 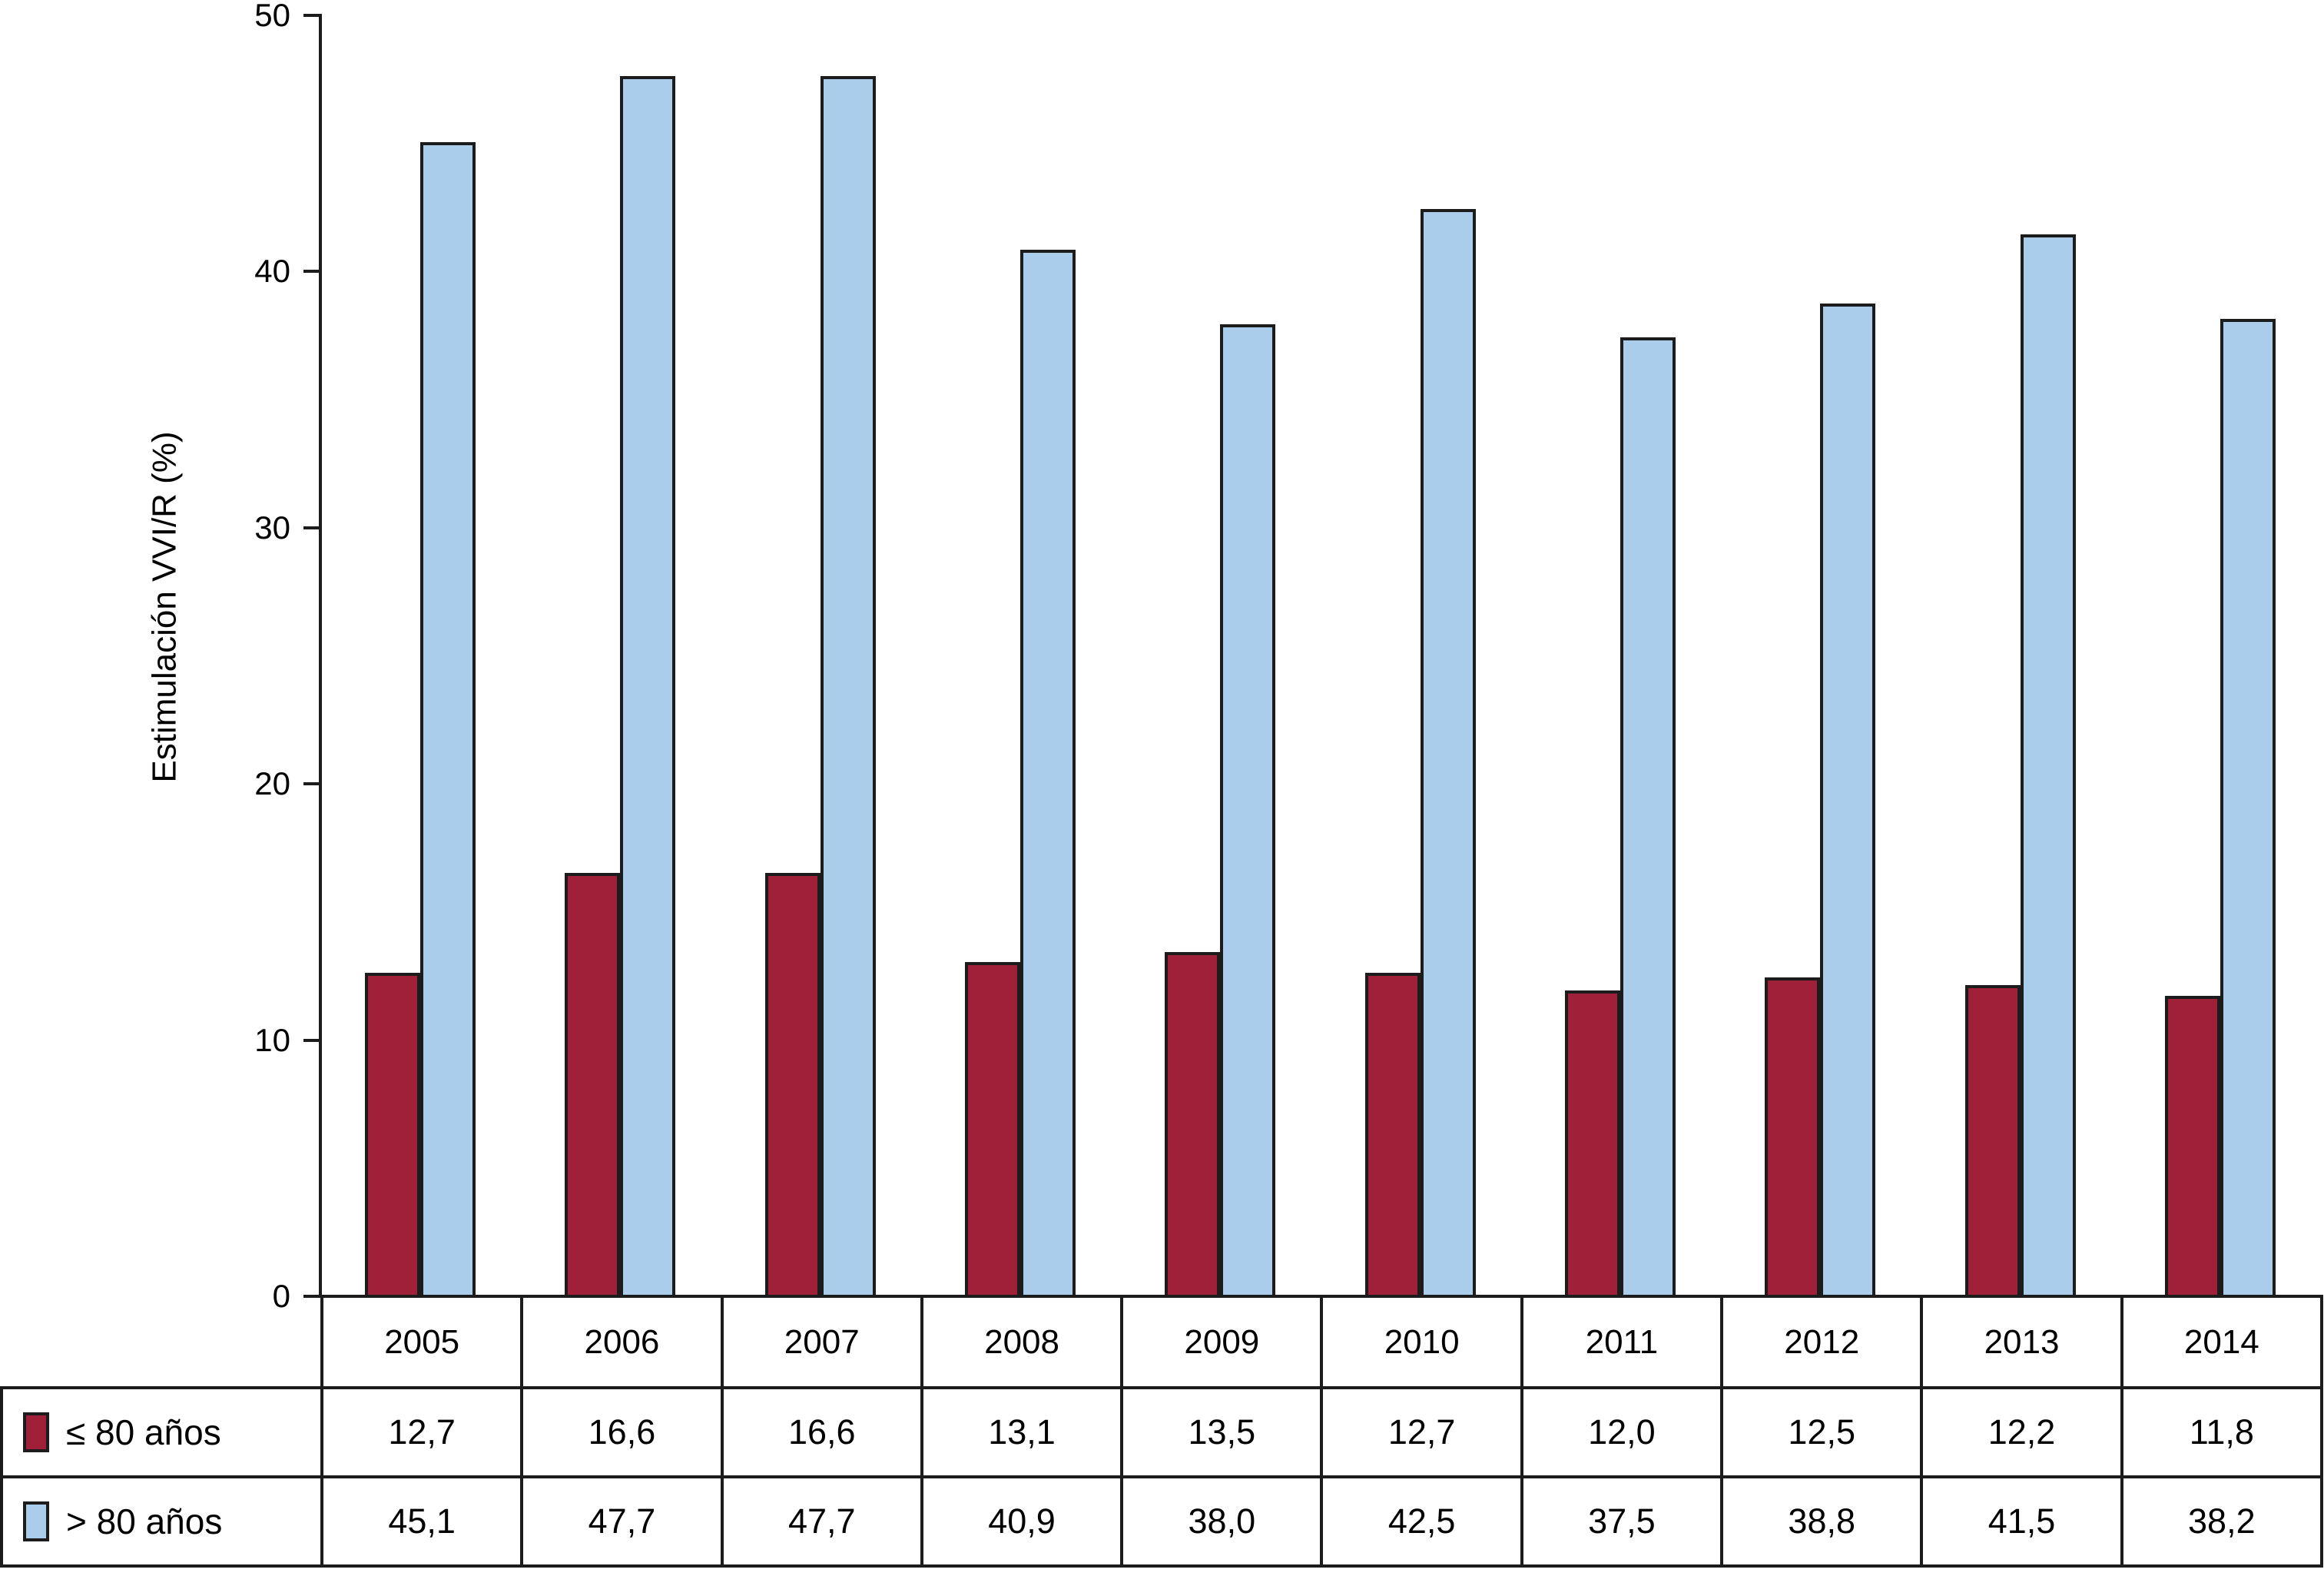 I want to click on value-cell-le80-2013: 12,2, so click(x=2021, y=1432).